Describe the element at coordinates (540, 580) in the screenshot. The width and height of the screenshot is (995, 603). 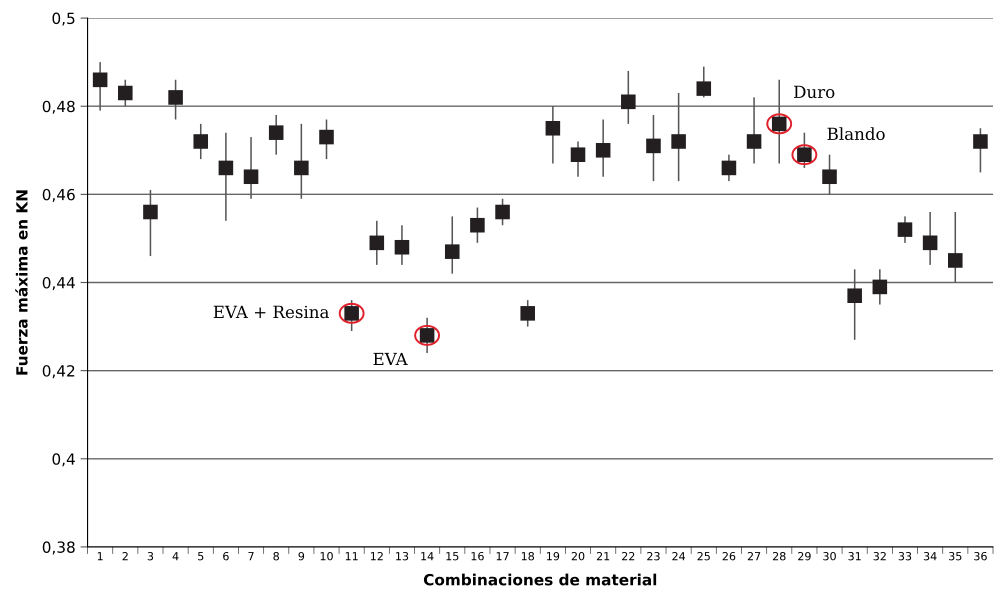
I see `x-axis-title: Combinaciones de material` at that location.